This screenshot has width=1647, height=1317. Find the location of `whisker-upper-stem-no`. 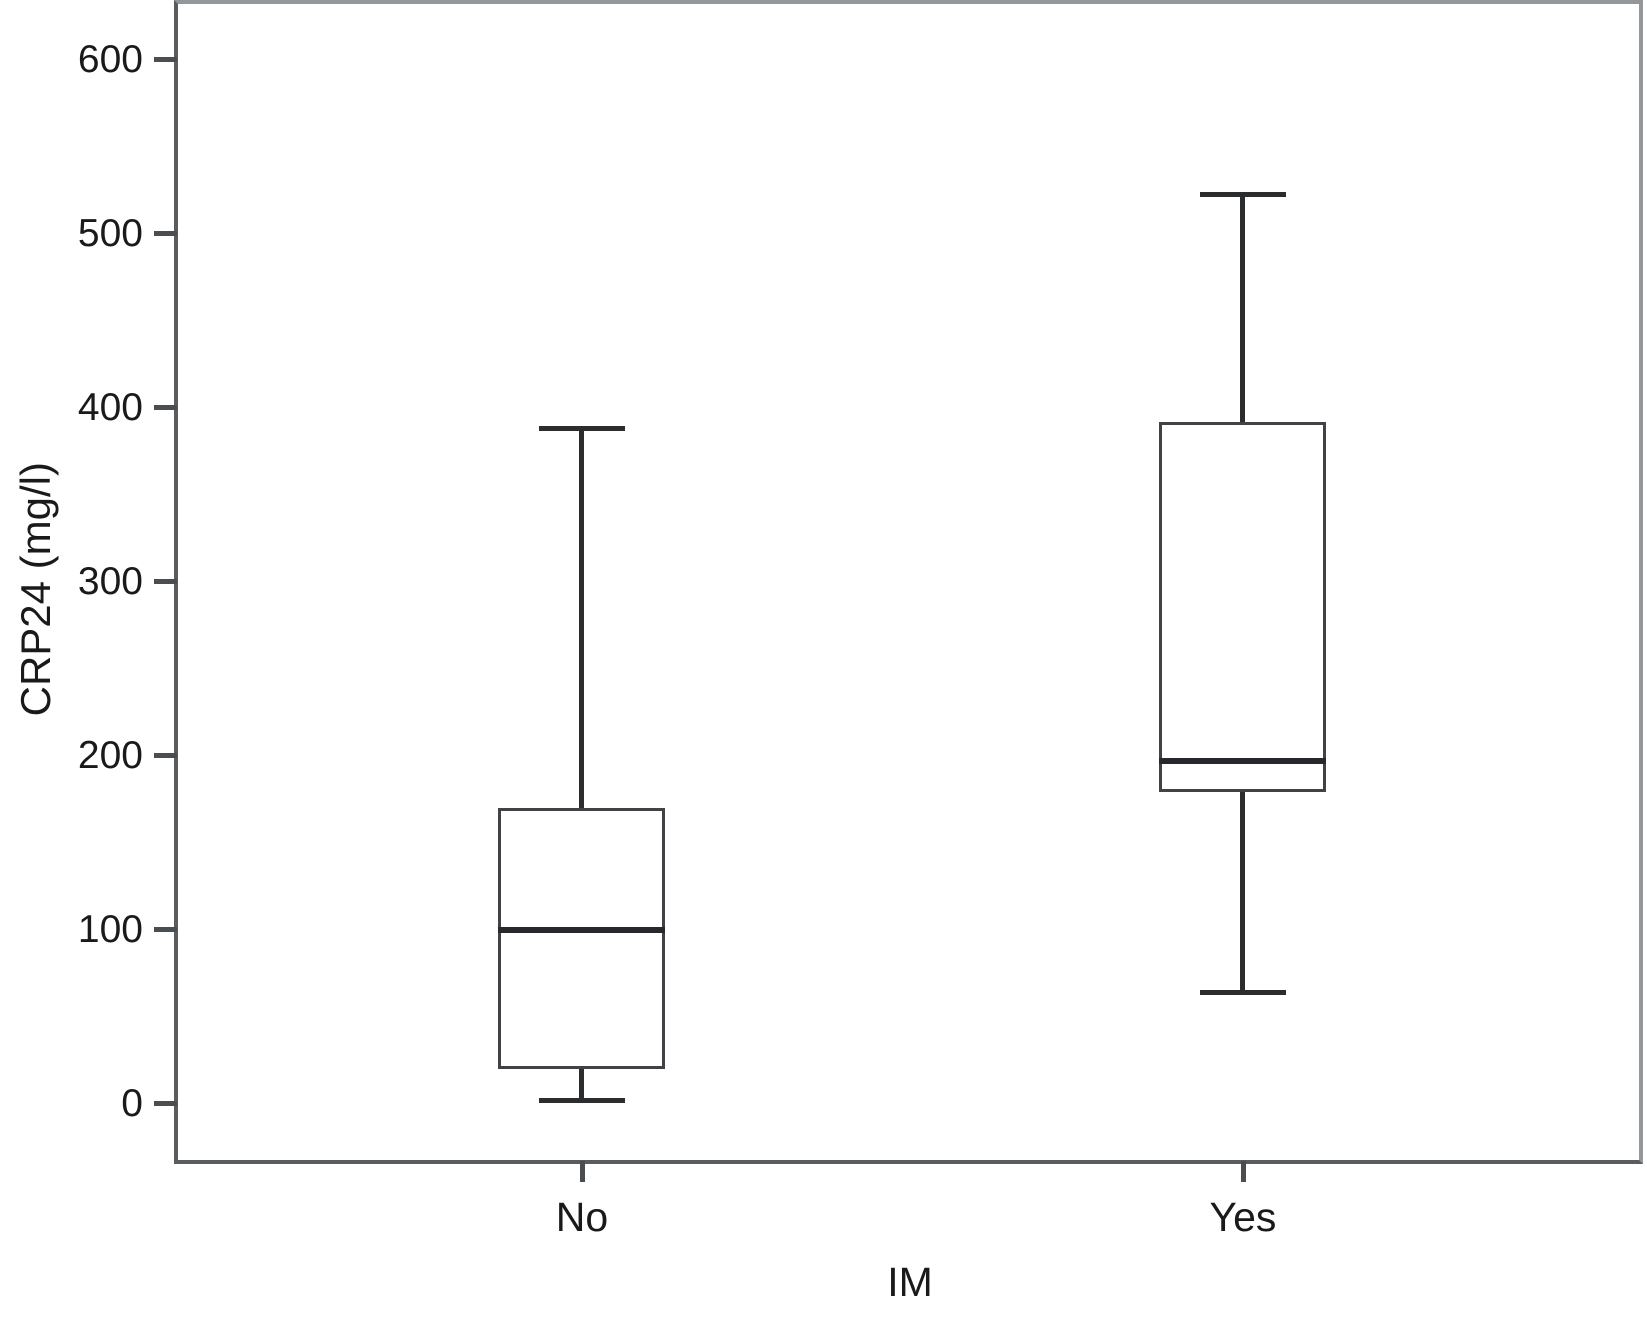

whisker-upper-stem-no is located at coordinates (581, 618).